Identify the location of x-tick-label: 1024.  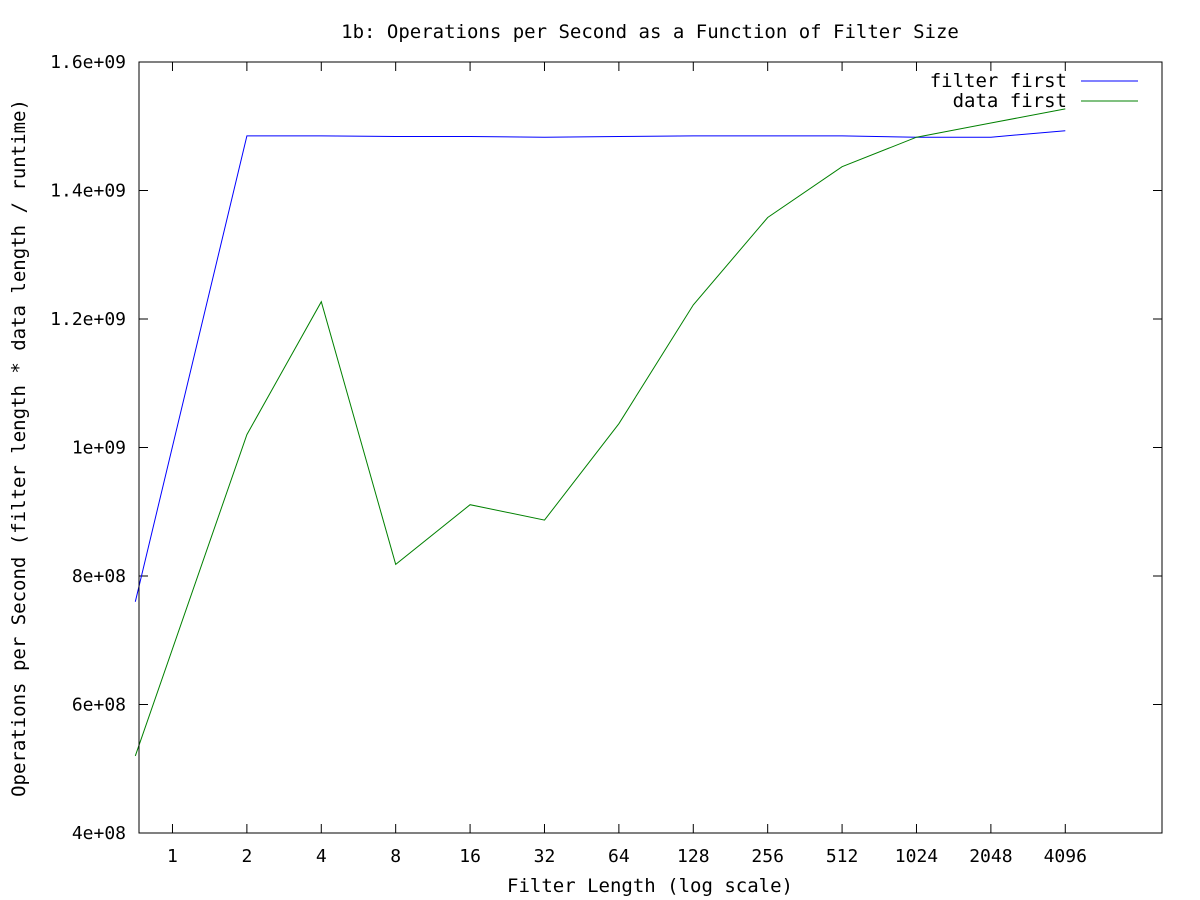
(916, 856).